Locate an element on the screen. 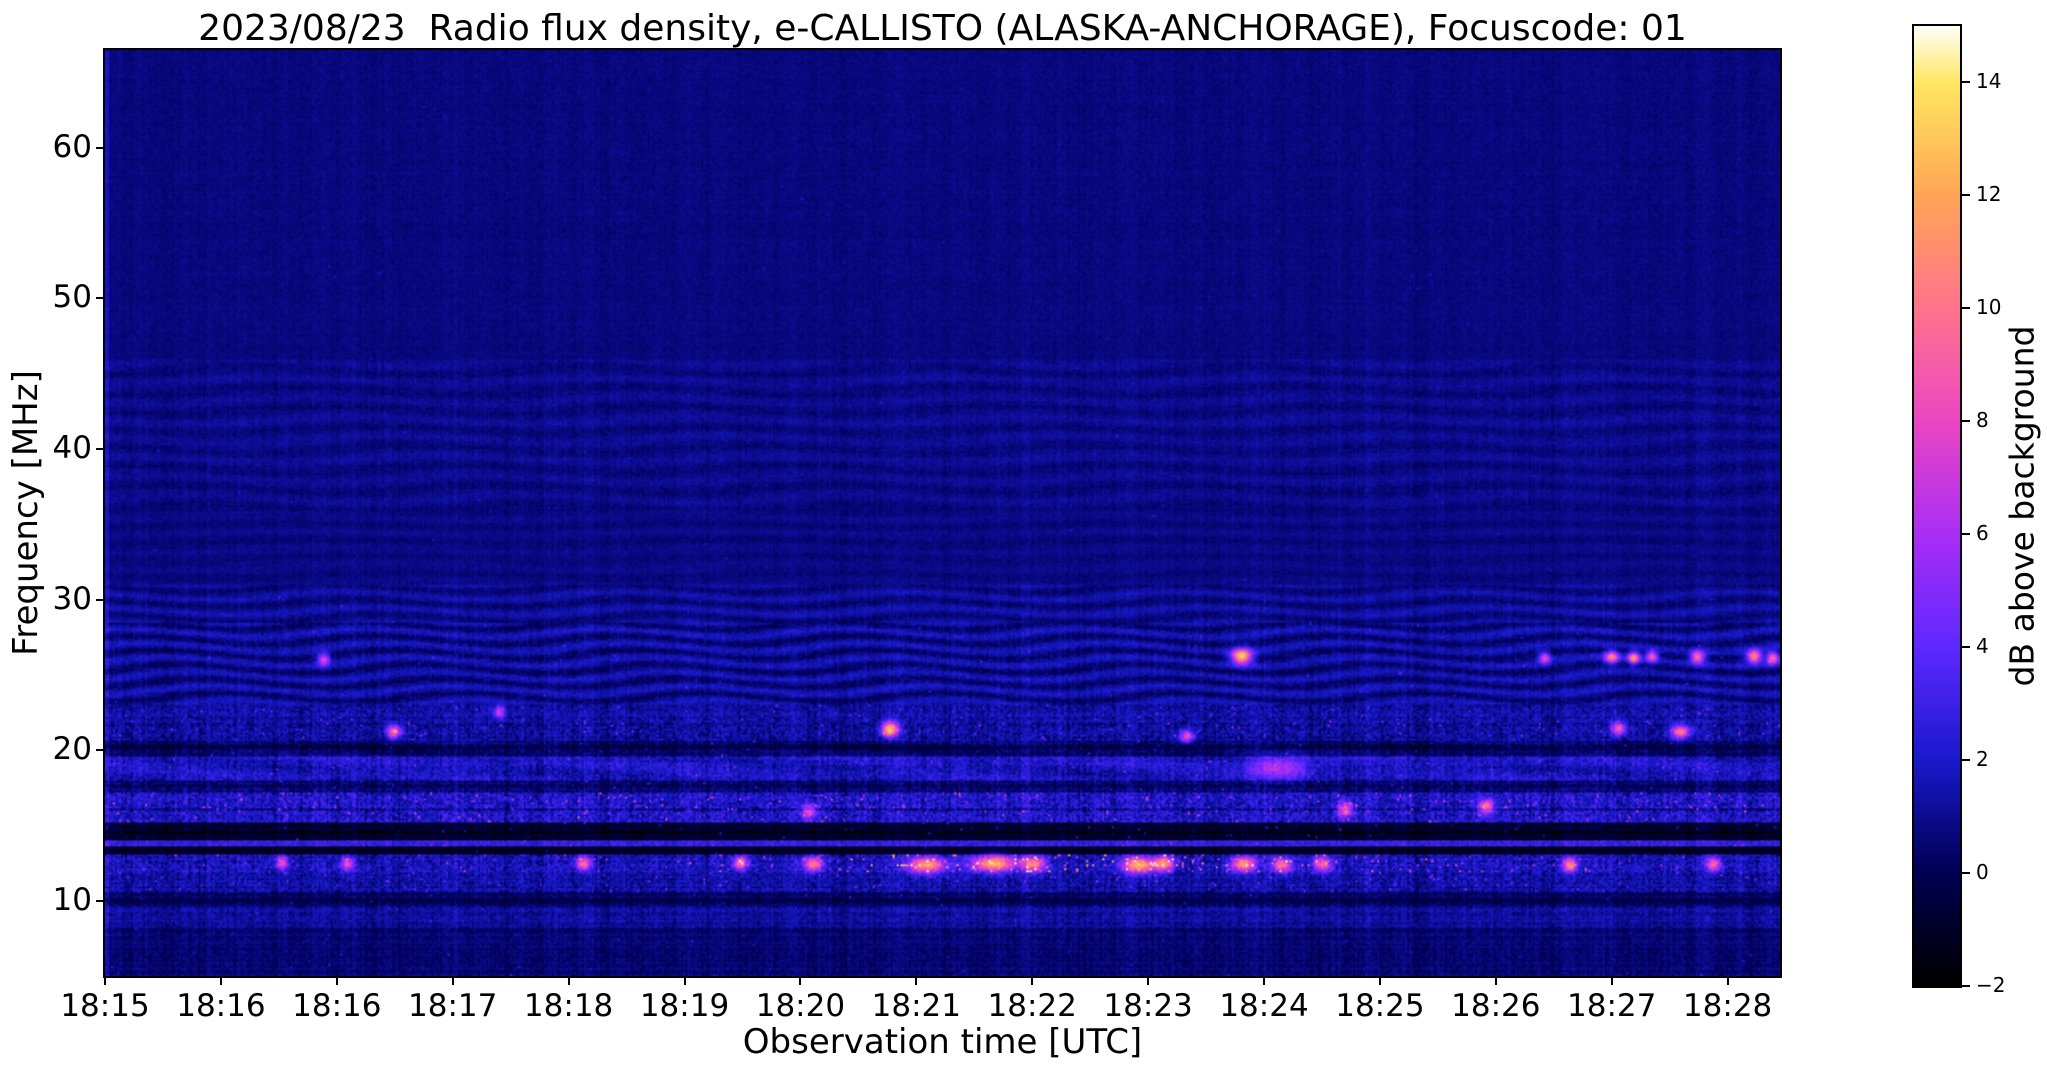 The width and height of the screenshot is (2047, 1067). x-tick-label: 18:22 is located at coordinates (1032, 1006).